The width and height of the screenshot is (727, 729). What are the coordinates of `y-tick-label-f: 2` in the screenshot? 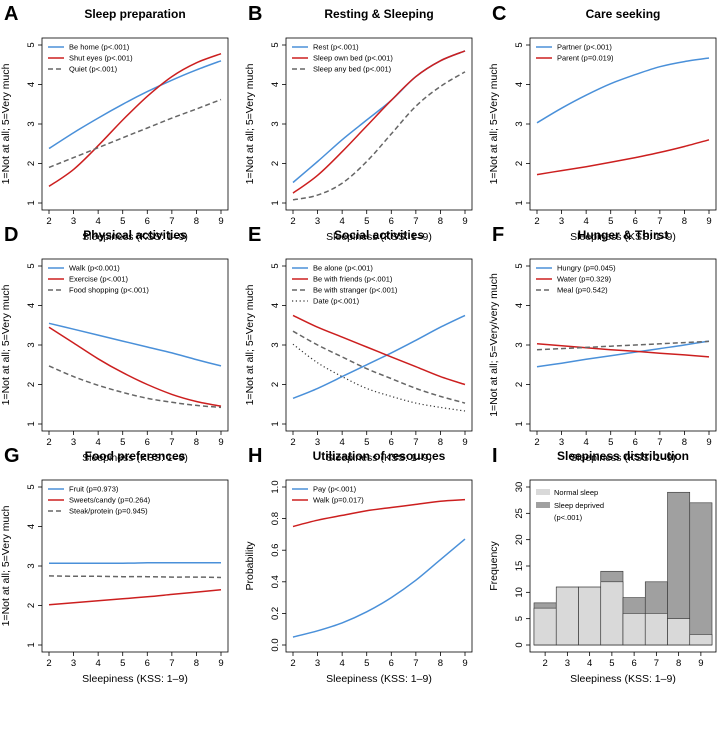 It's located at (519, 384).